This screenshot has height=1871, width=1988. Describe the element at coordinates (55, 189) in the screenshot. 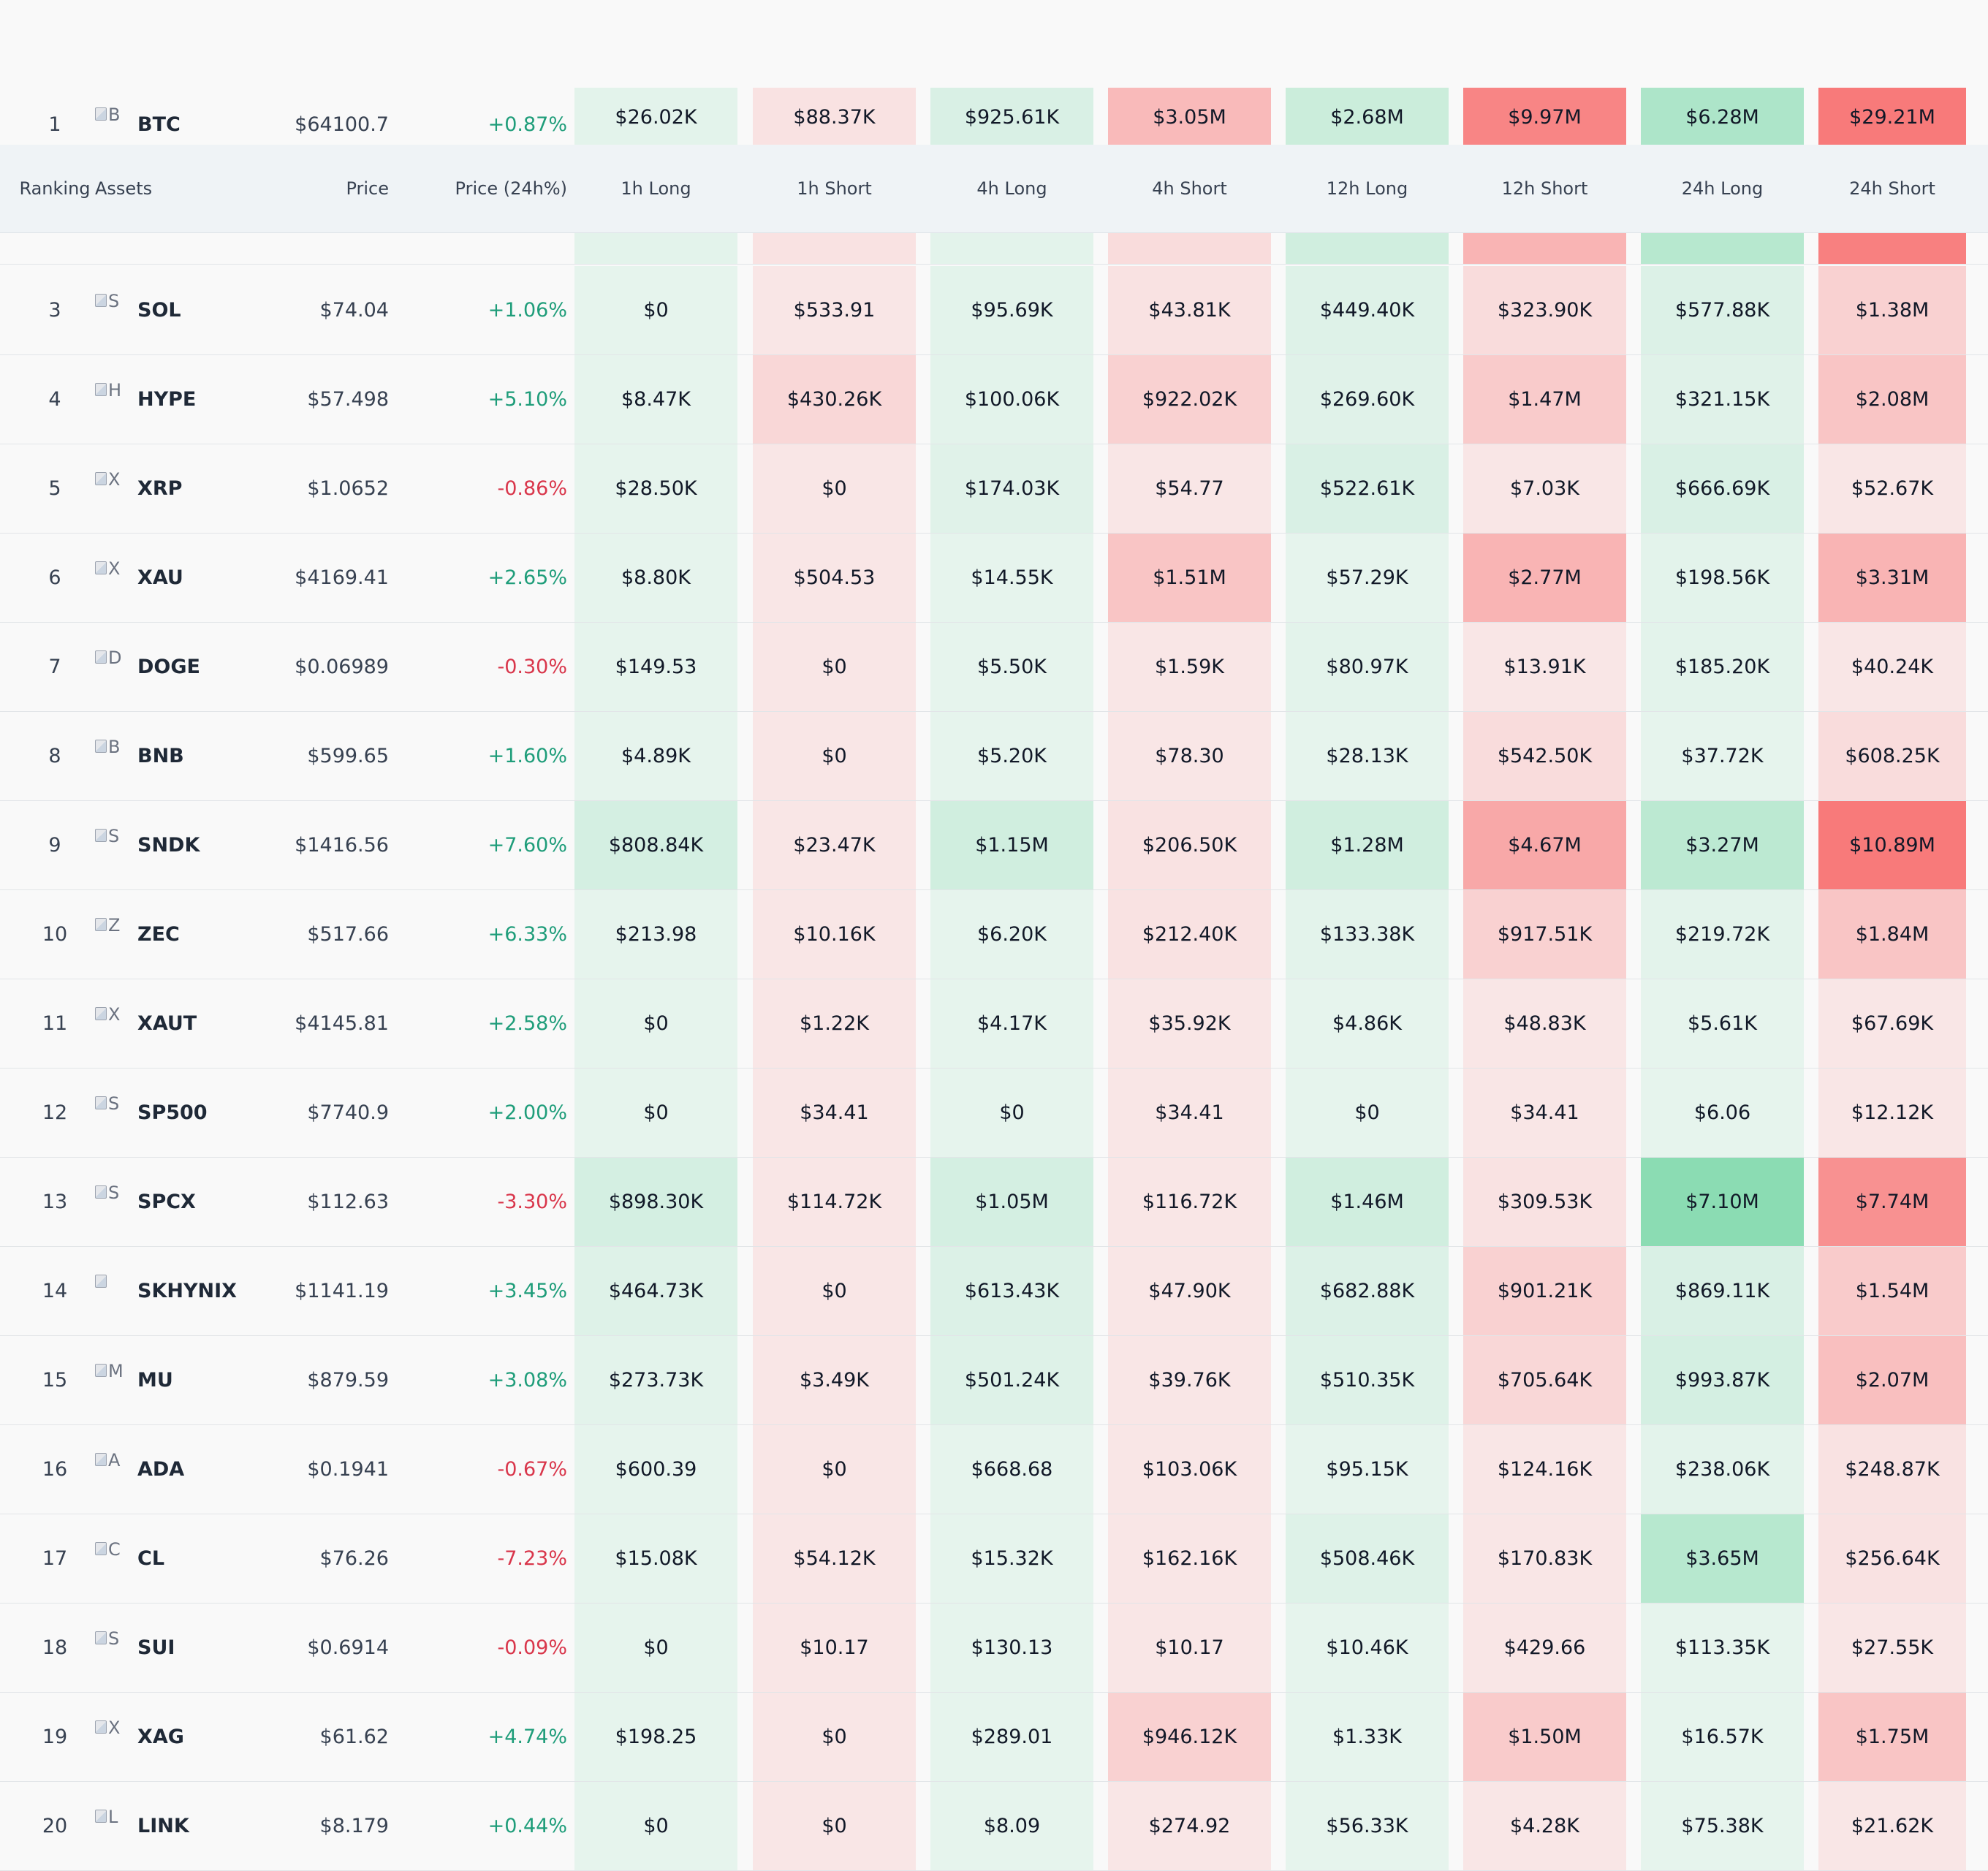

I see `column-header-ranking: Ranking` at that location.